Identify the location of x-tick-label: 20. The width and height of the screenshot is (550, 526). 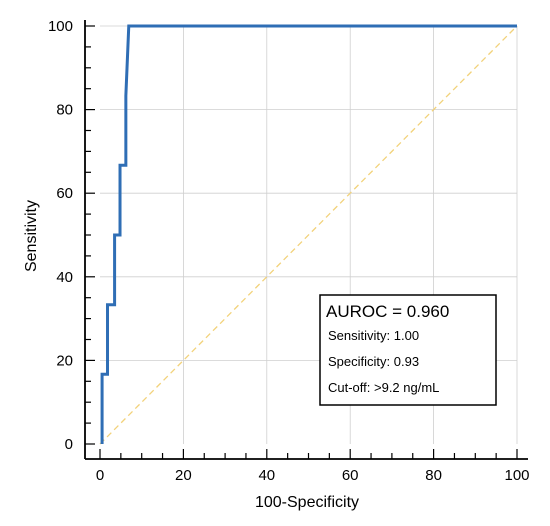
(183, 475).